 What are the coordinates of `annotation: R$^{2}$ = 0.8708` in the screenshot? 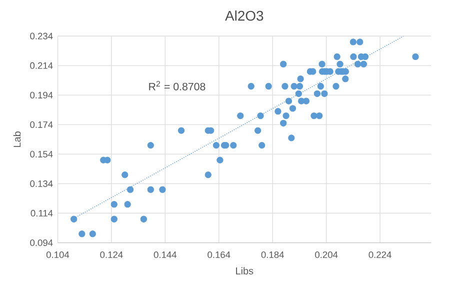 It's located at (177, 85).